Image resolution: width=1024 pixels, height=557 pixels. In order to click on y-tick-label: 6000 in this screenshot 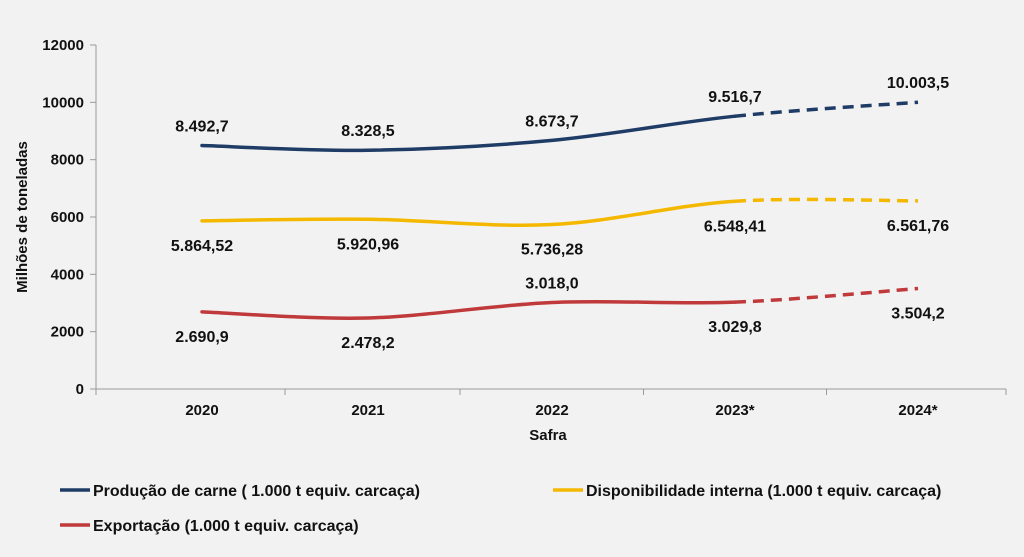, I will do `click(67, 217)`.